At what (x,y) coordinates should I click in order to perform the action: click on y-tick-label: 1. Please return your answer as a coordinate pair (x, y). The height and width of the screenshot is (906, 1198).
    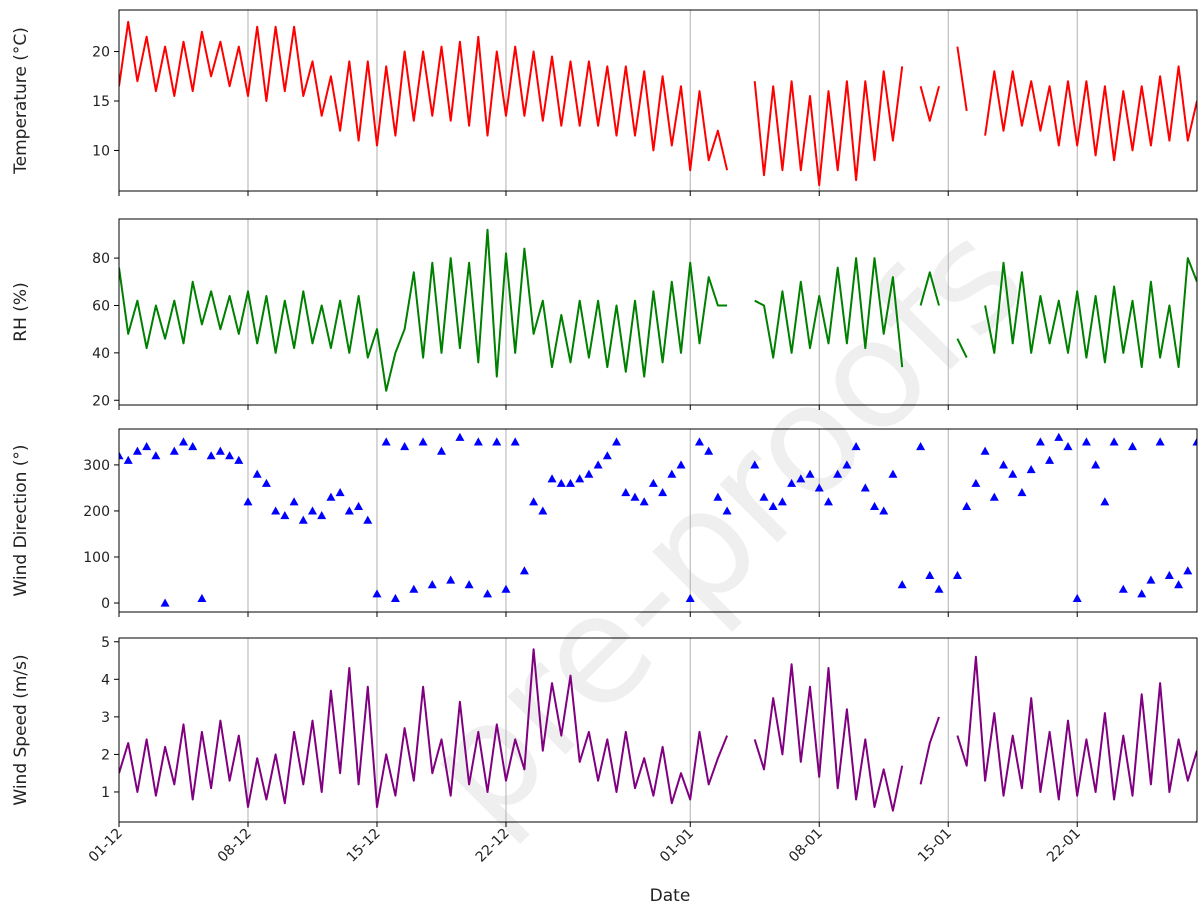
    Looking at the image, I should click on (105, 793).